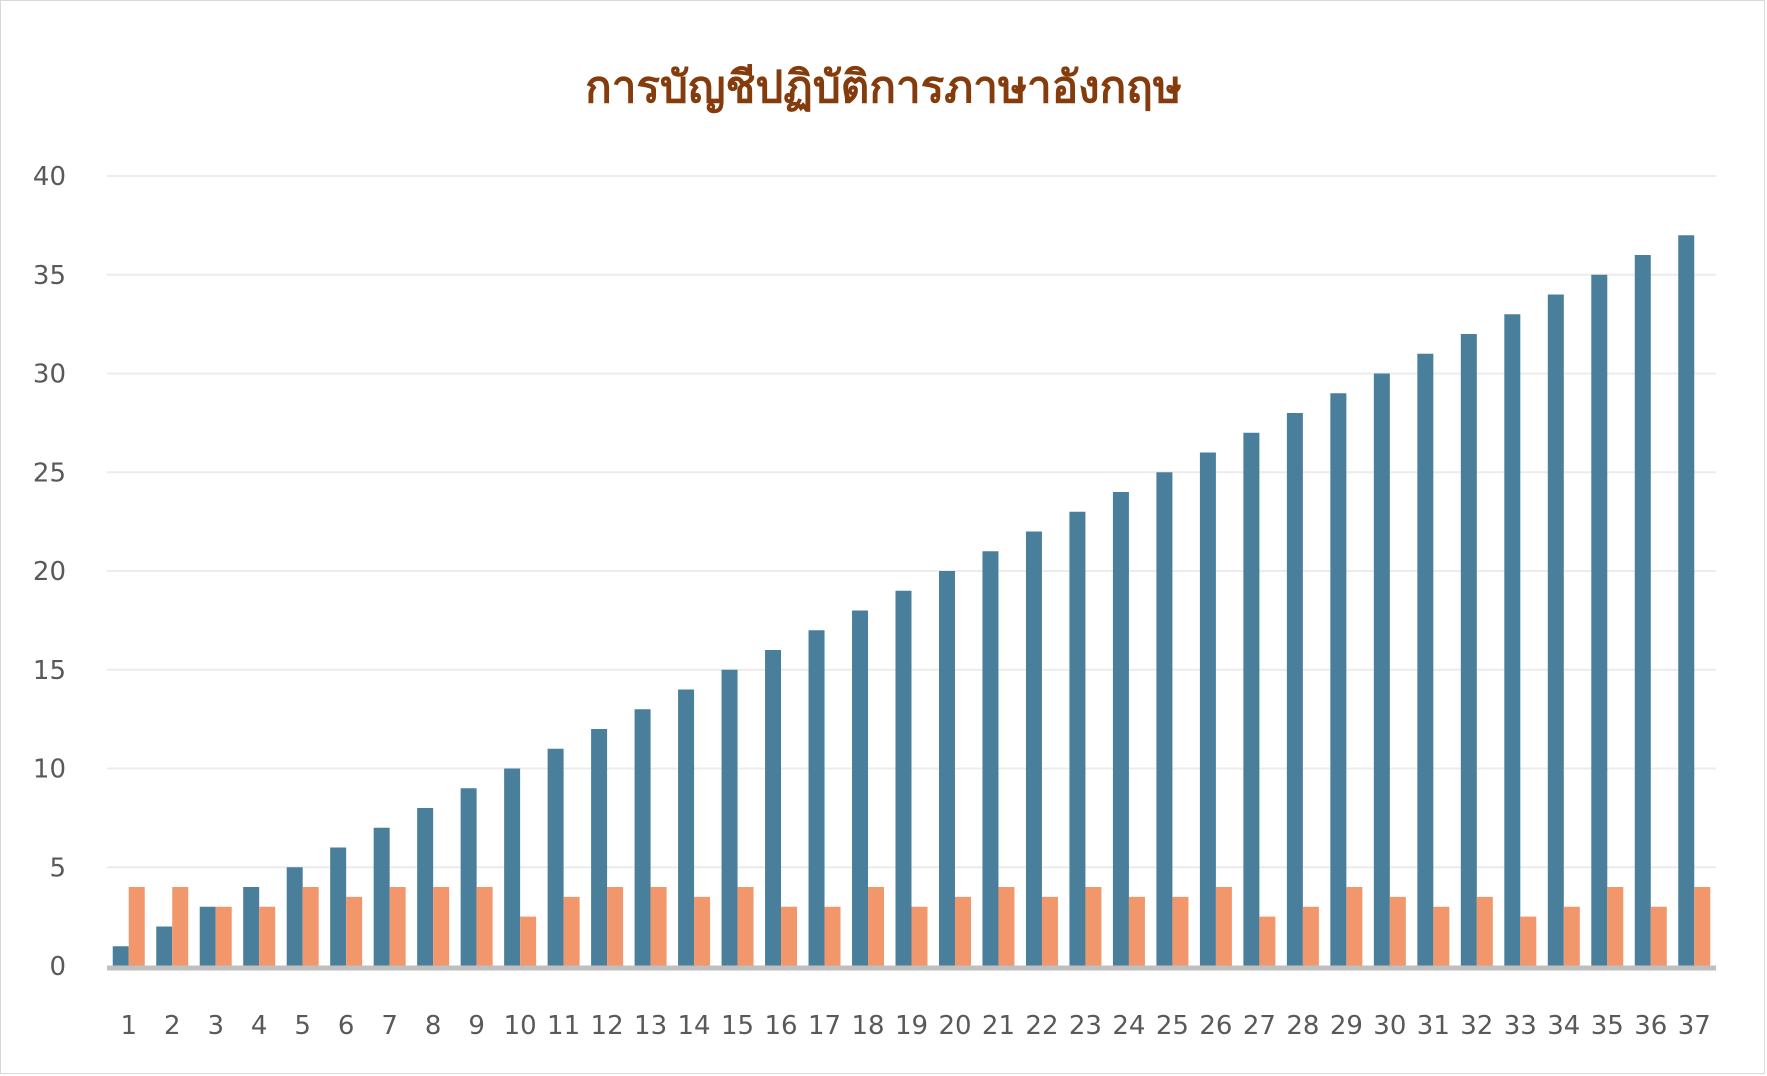 This screenshot has height=1076, width=1767. Describe the element at coordinates (302, 1026) in the screenshot. I see `x-tick-label: 5` at that location.